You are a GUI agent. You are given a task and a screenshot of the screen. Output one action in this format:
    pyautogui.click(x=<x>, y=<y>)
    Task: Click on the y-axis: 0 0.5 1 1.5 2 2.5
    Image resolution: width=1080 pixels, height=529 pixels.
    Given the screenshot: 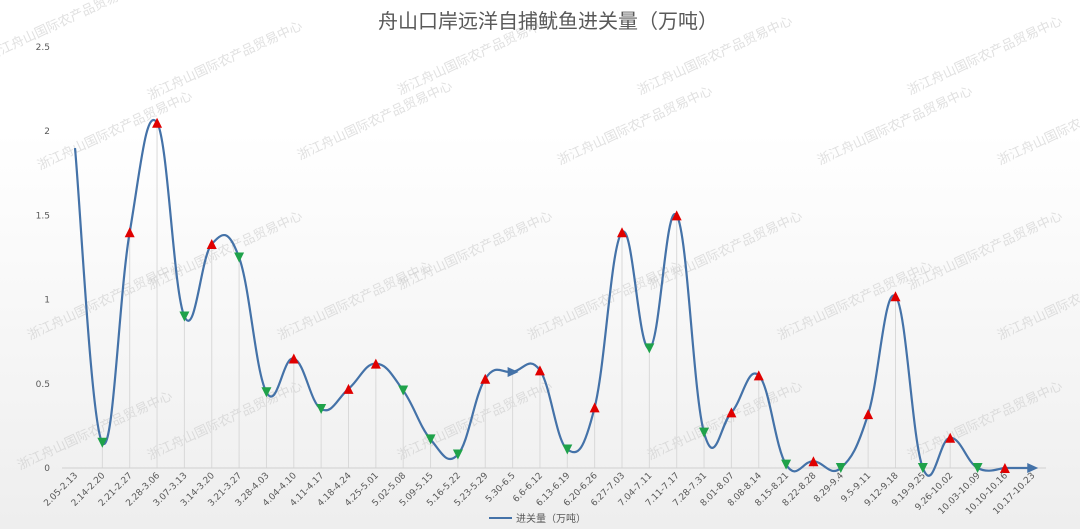 What is the action you would take?
    pyautogui.click(x=43, y=258)
    